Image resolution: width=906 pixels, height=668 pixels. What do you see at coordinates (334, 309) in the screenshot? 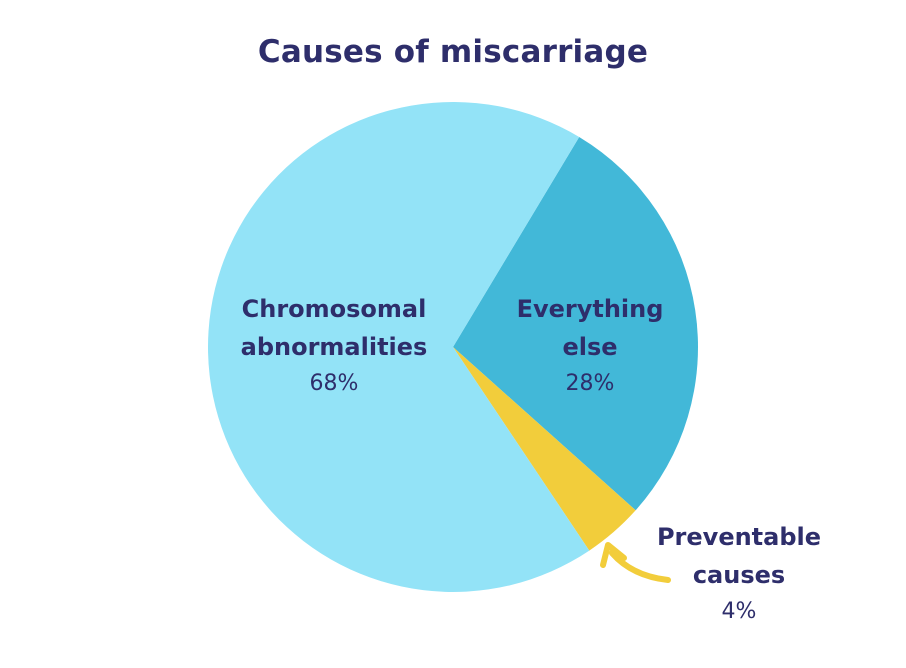
I see `label-chromosomal-line1: Chromosomal` at bounding box center [334, 309].